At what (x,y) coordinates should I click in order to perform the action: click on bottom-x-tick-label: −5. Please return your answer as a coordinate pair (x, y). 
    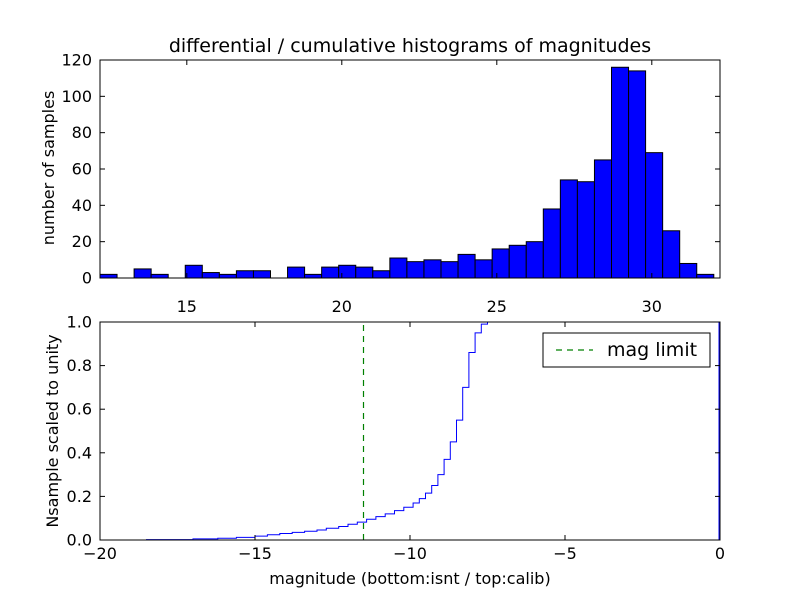
    Looking at the image, I should click on (565, 553).